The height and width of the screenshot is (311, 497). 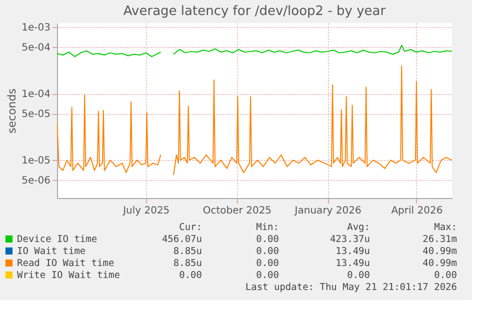 I want to click on x-tick-label: January 2026, so click(x=328, y=211).